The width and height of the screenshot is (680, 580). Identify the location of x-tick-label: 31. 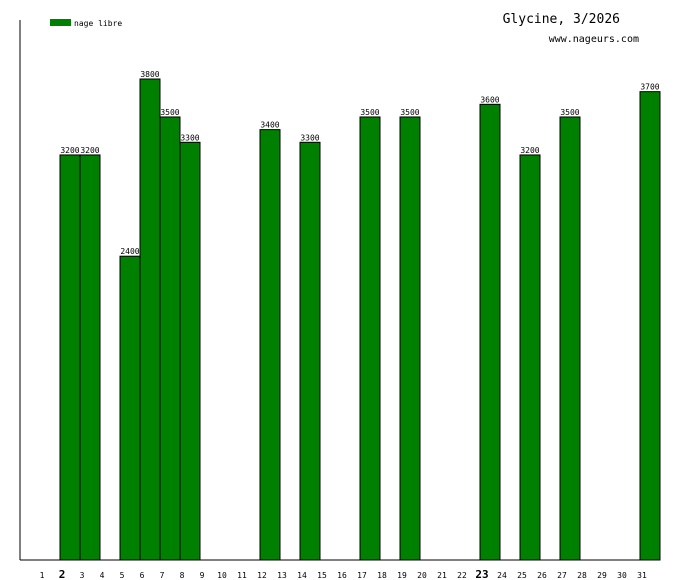
(642, 575).